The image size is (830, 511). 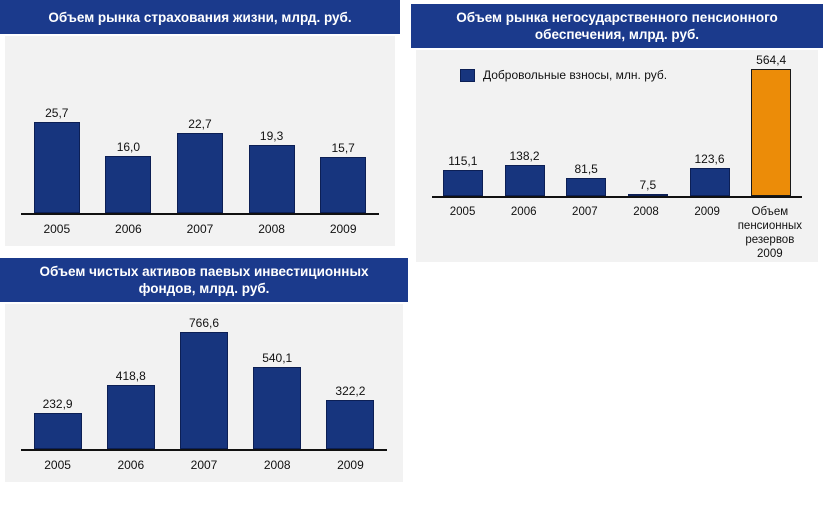 What do you see at coordinates (710, 123) in the screenshot?
I see `bar-column: 123,6` at bounding box center [710, 123].